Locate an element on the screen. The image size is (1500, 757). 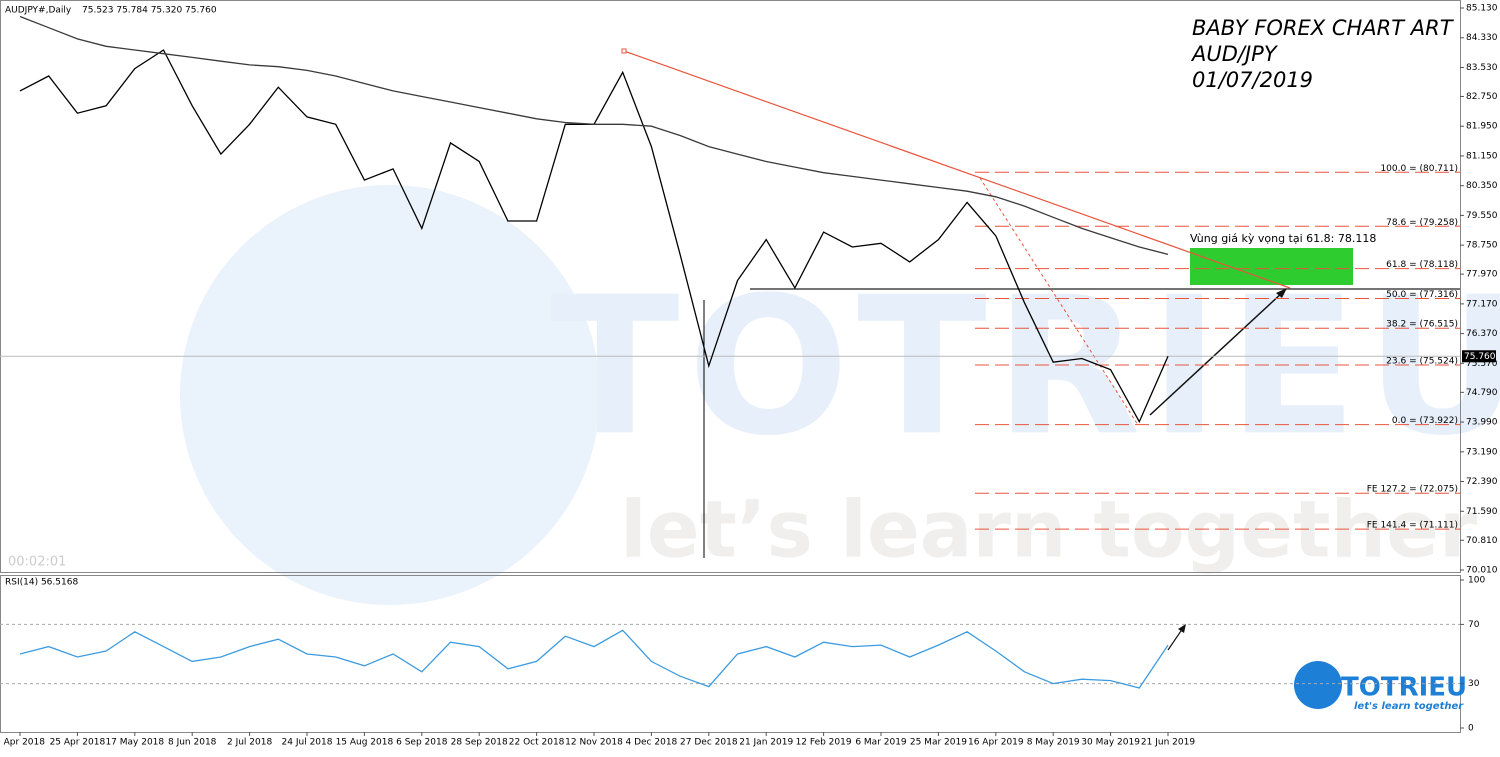
fib-label: FE 127.2 = (72.075) is located at coordinates (1412, 490).